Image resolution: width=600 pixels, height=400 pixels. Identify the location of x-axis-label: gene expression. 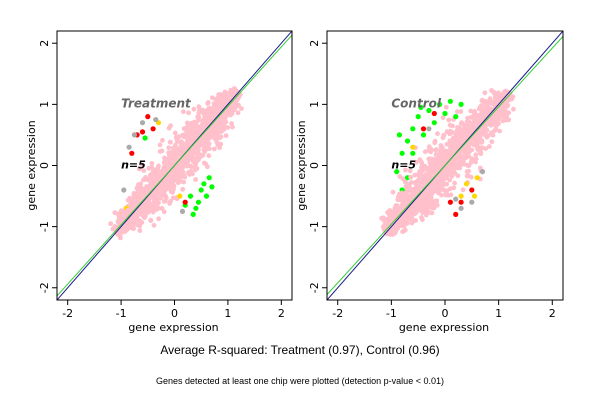
(444, 327).